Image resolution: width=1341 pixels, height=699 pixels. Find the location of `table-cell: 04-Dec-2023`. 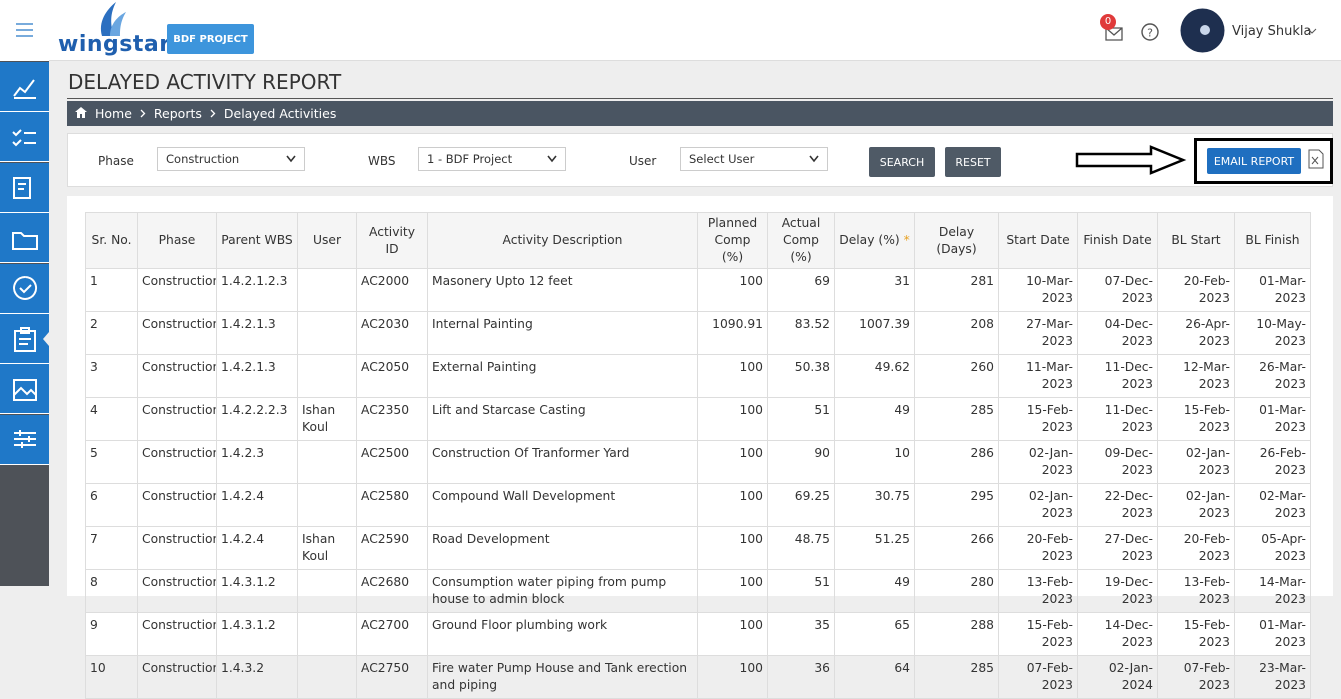

table-cell: 04-Dec-2023 is located at coordinates (1117, 333).